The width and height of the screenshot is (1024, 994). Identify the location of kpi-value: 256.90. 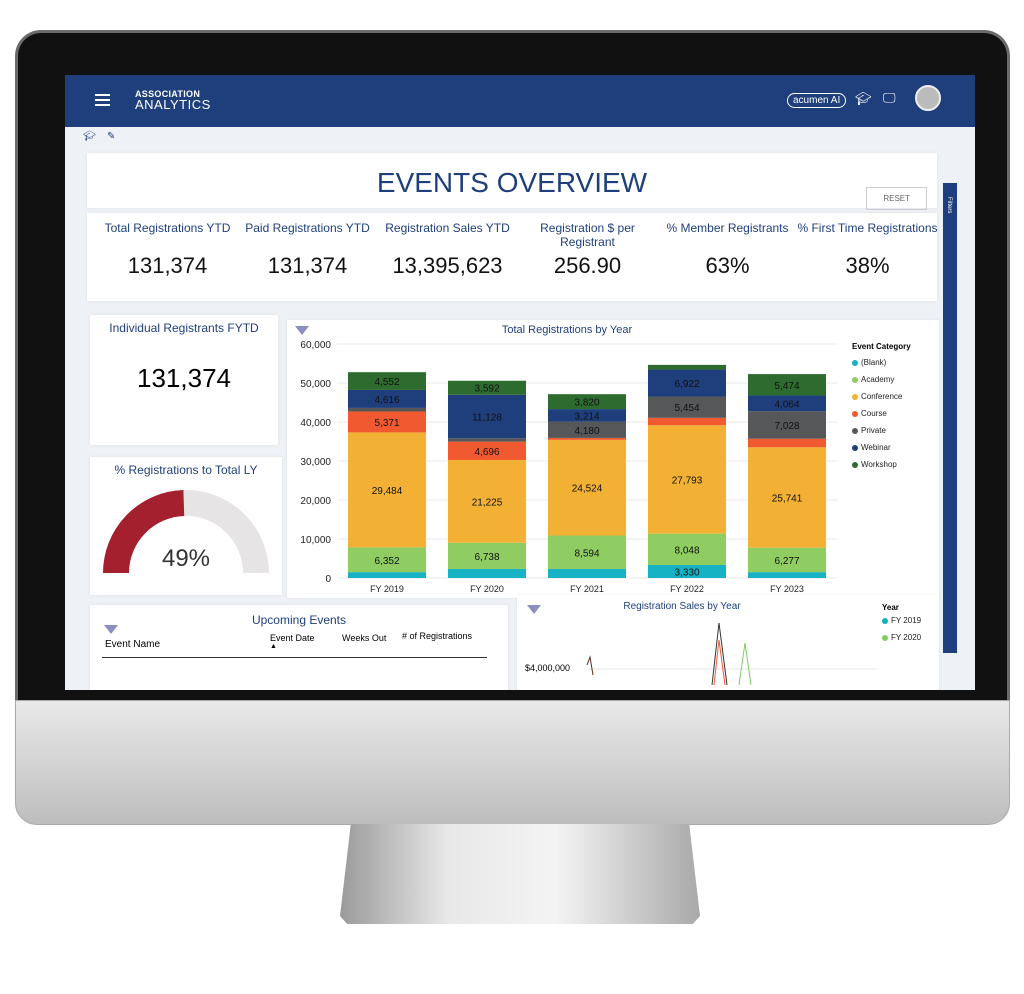
(587, 265).